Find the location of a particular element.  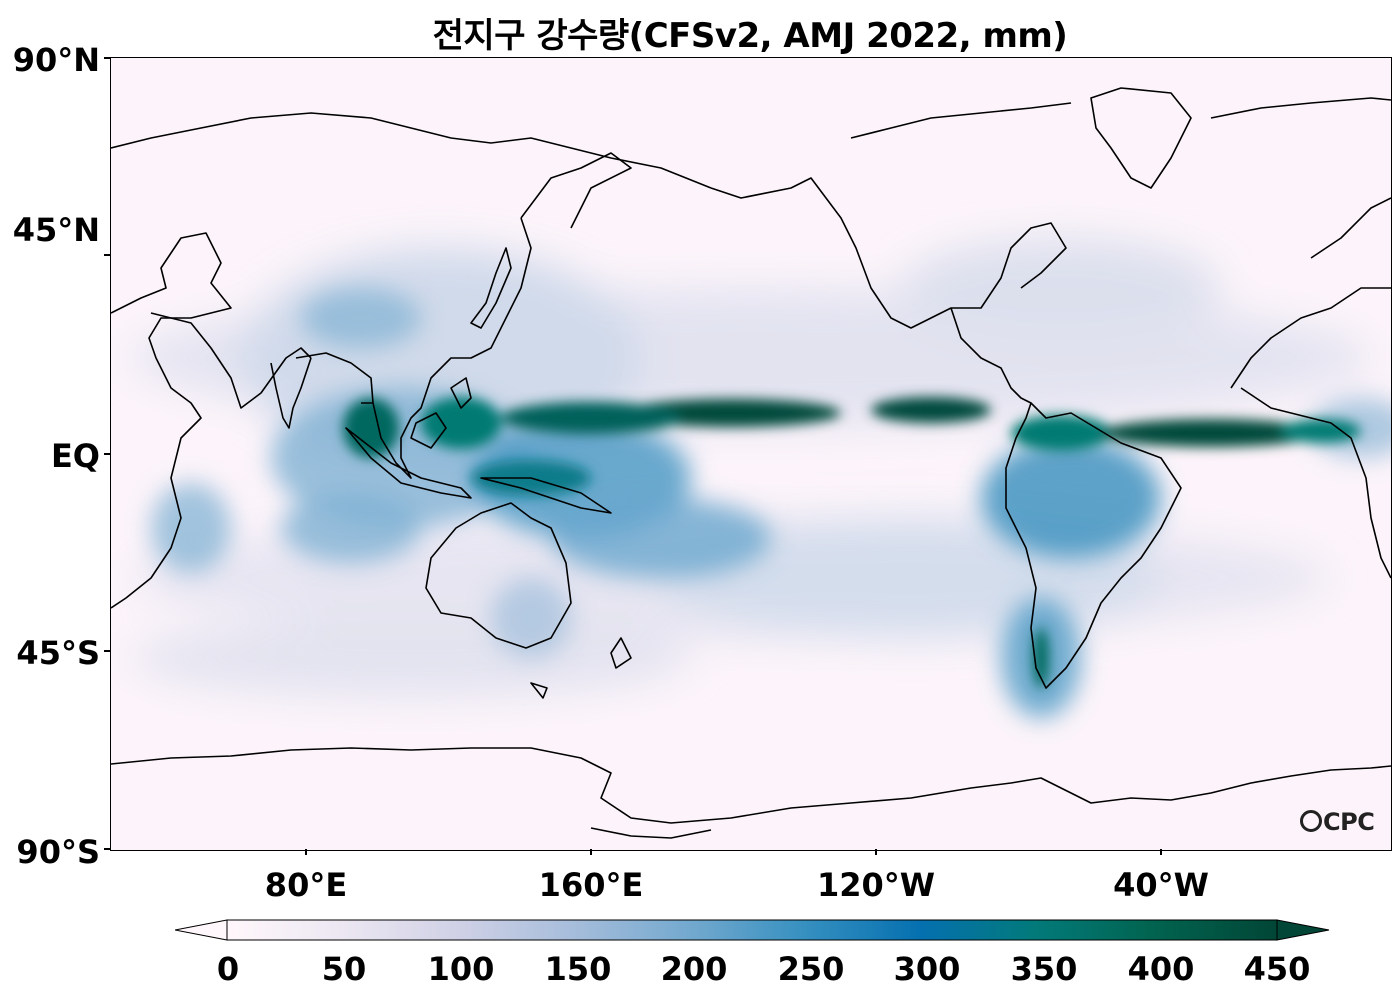

lon-label-40w: 40°W is located at coordinates (1161, 885).